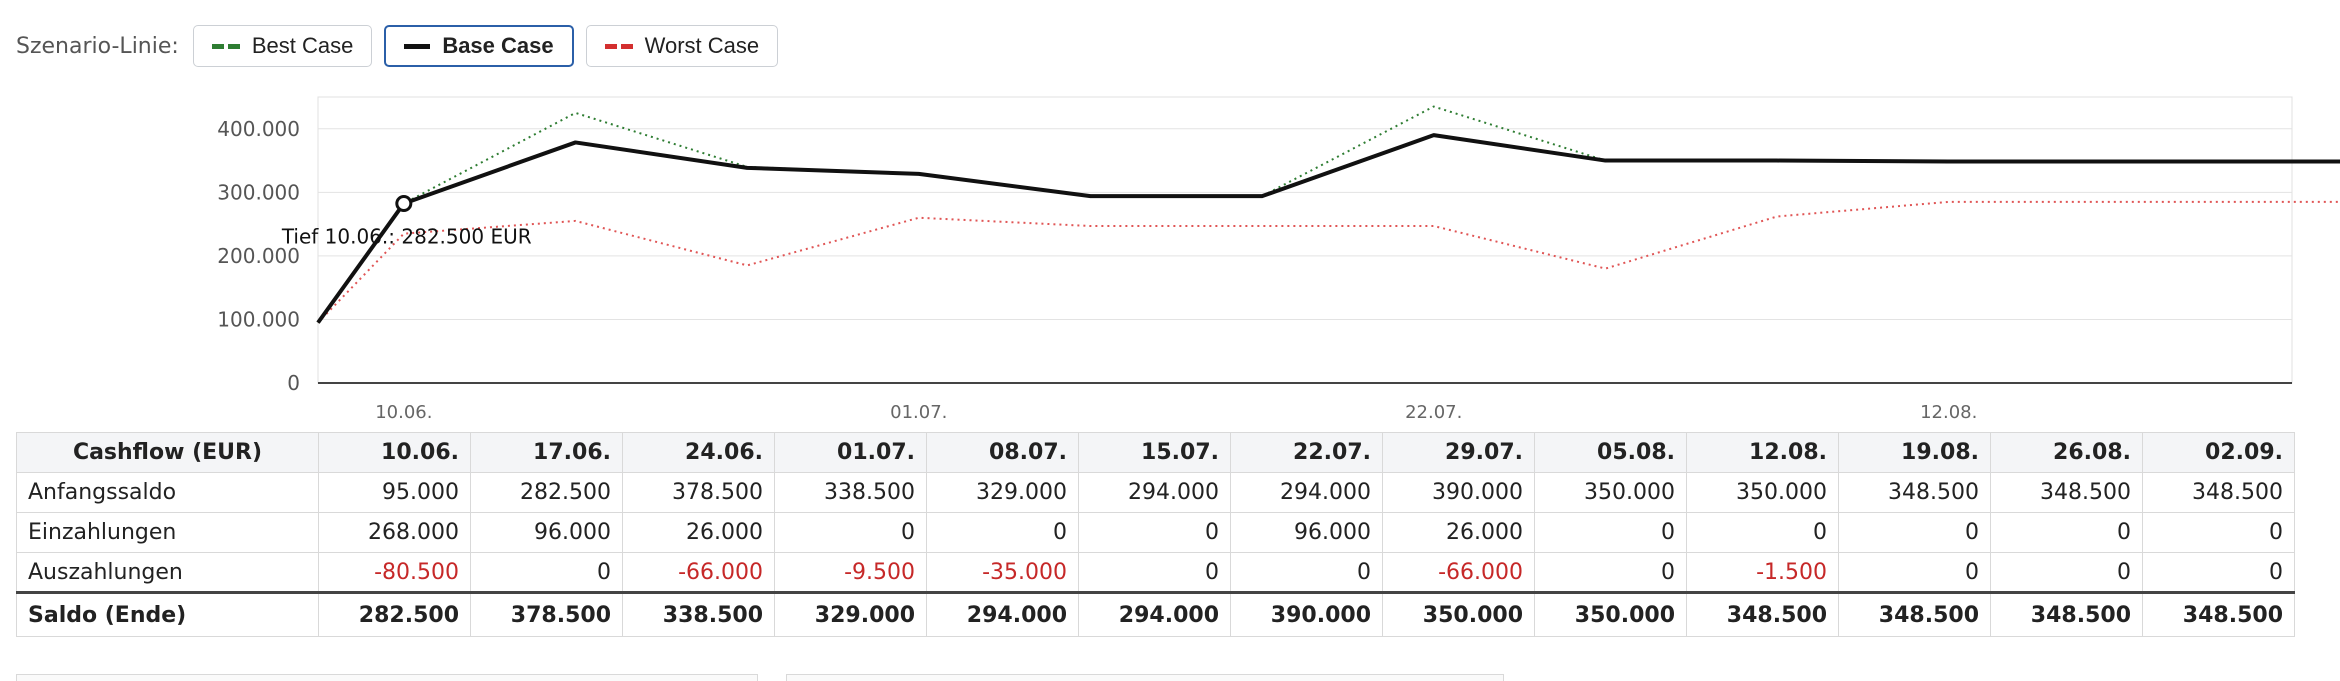 This screenshot has width=2340, height=681. I want to click on table-cell: -1.500, so click(1762, 572).